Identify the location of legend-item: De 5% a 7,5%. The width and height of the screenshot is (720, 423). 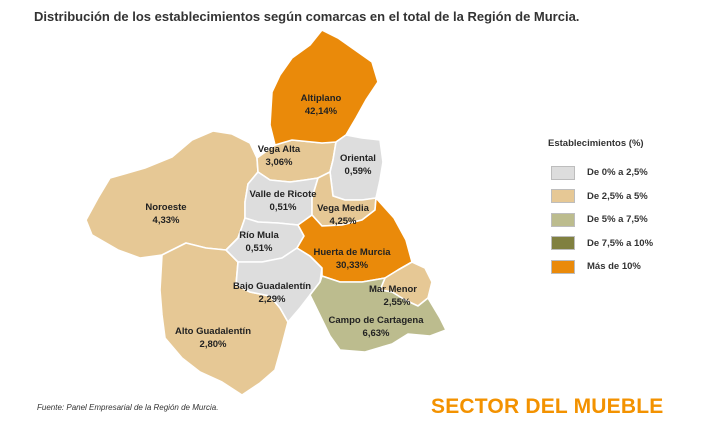
(630, 220).